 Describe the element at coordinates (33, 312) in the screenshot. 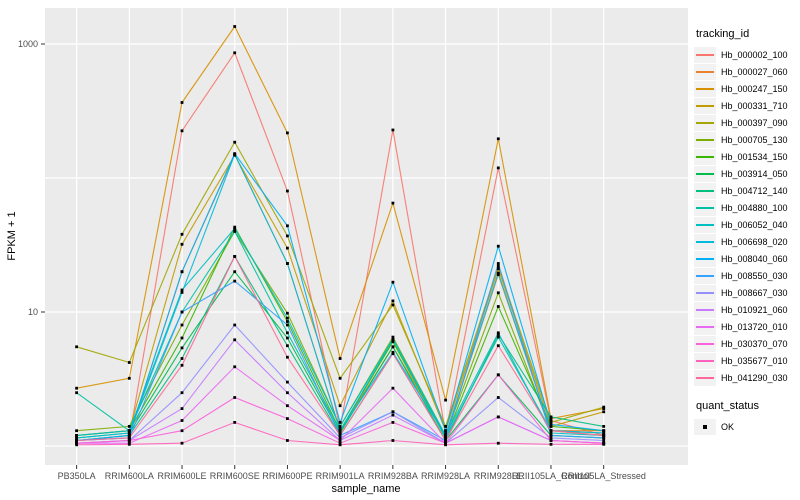

I see `y-tick-label: 10` at that location.